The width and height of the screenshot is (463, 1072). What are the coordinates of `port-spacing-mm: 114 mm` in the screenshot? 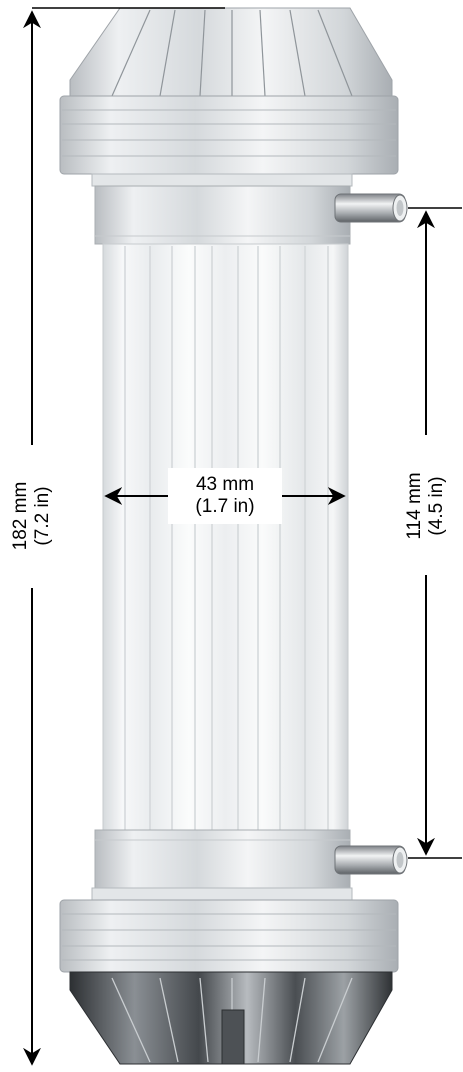 It's located at (414, 506).